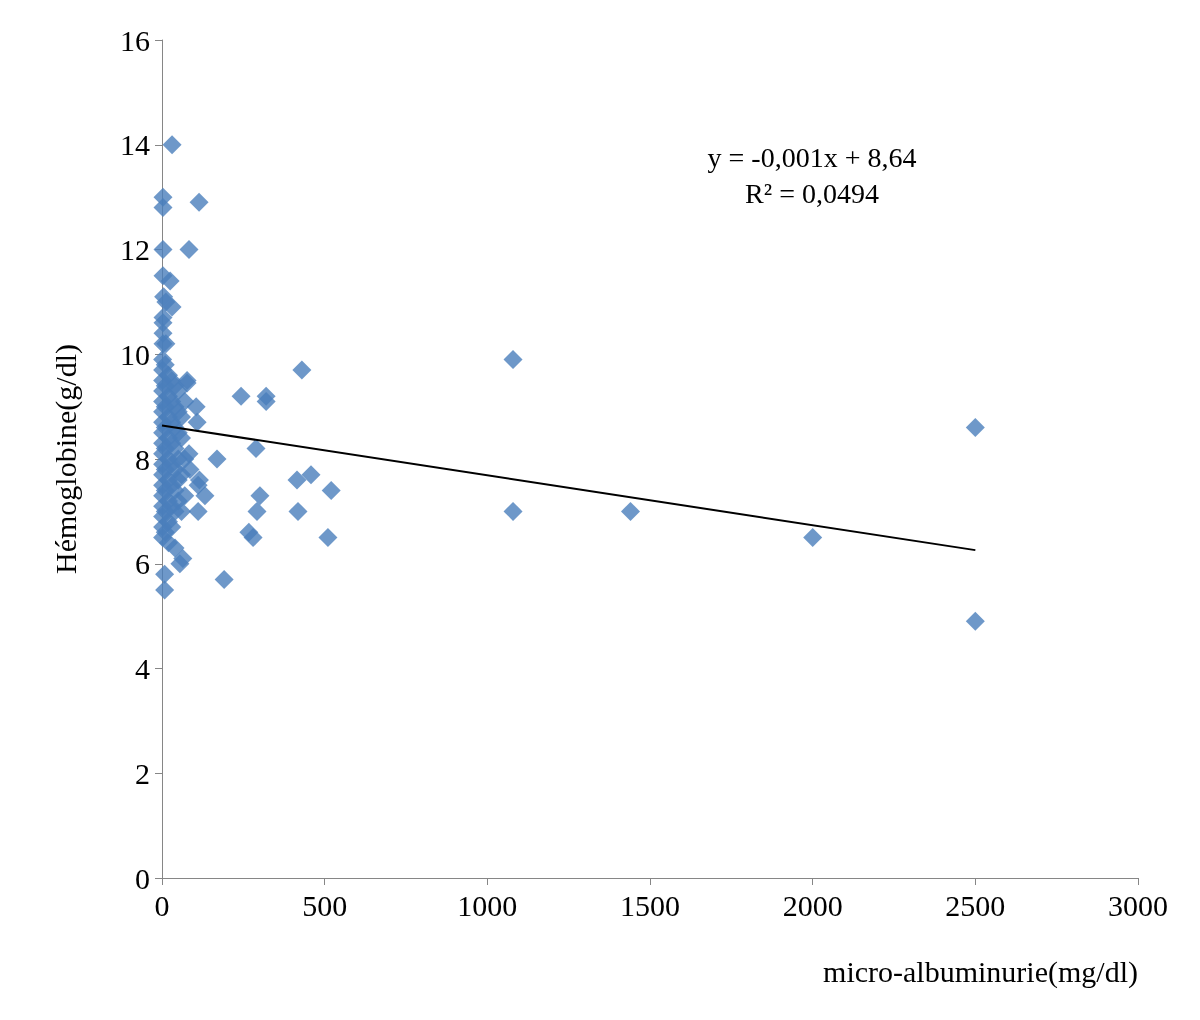 Image resolution: width=1200 pixels, height=1020 pixels. What do you see at coordinates (135, 249) in the screenshot?
I see `y-tick-label: 12` at bounding box center [135, 249].